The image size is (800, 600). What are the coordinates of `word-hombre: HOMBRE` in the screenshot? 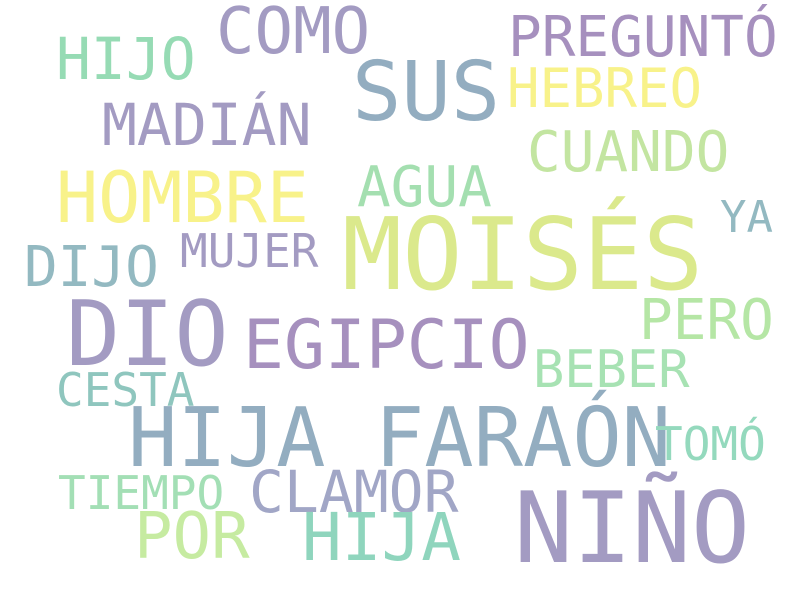 It's located at (182, 198).